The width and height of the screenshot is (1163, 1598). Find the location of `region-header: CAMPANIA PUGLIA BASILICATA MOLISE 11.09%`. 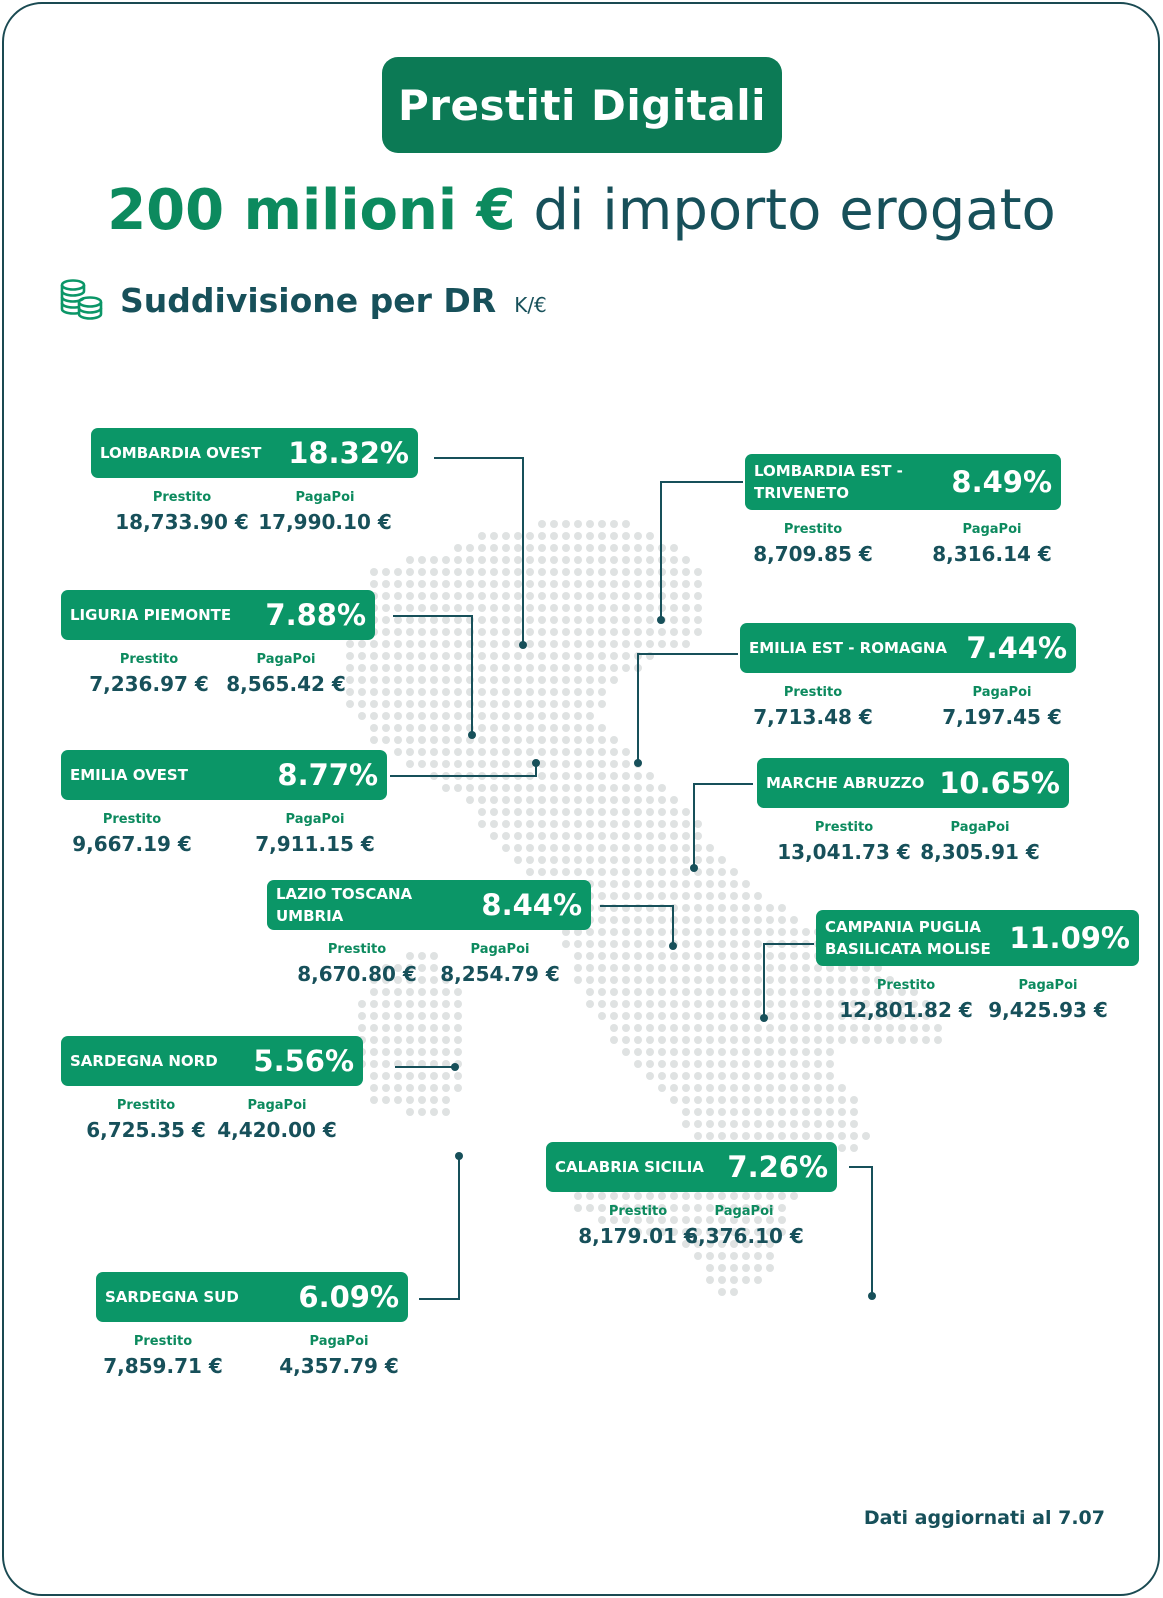

region-header: CAMPANIA PUGLIA BASILICATA MOLISE 11.09% is located at coordinates (977, 938).